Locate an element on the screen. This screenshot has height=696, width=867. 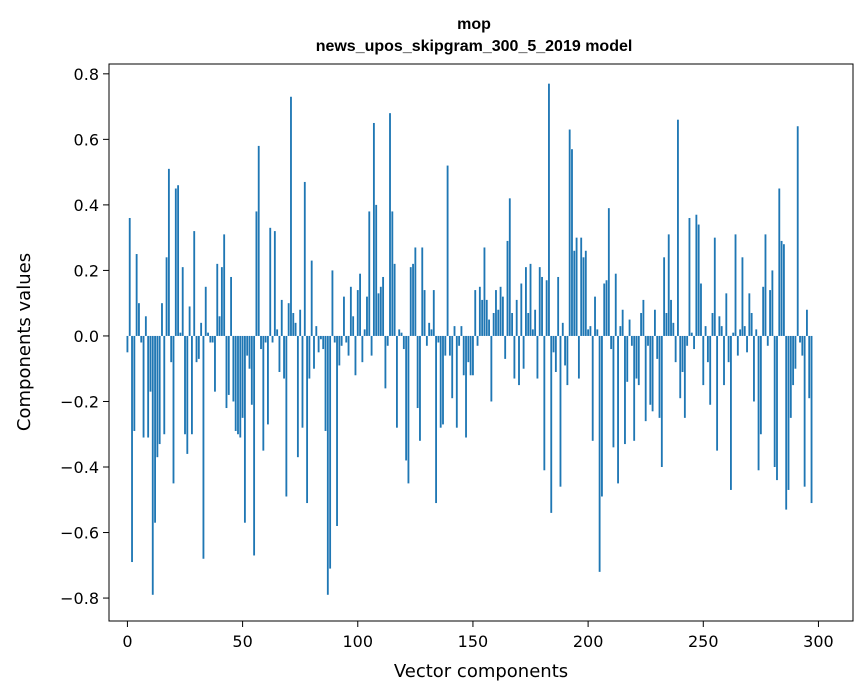
y-tick-label: 0.4 is located at coordinates (86, 205).